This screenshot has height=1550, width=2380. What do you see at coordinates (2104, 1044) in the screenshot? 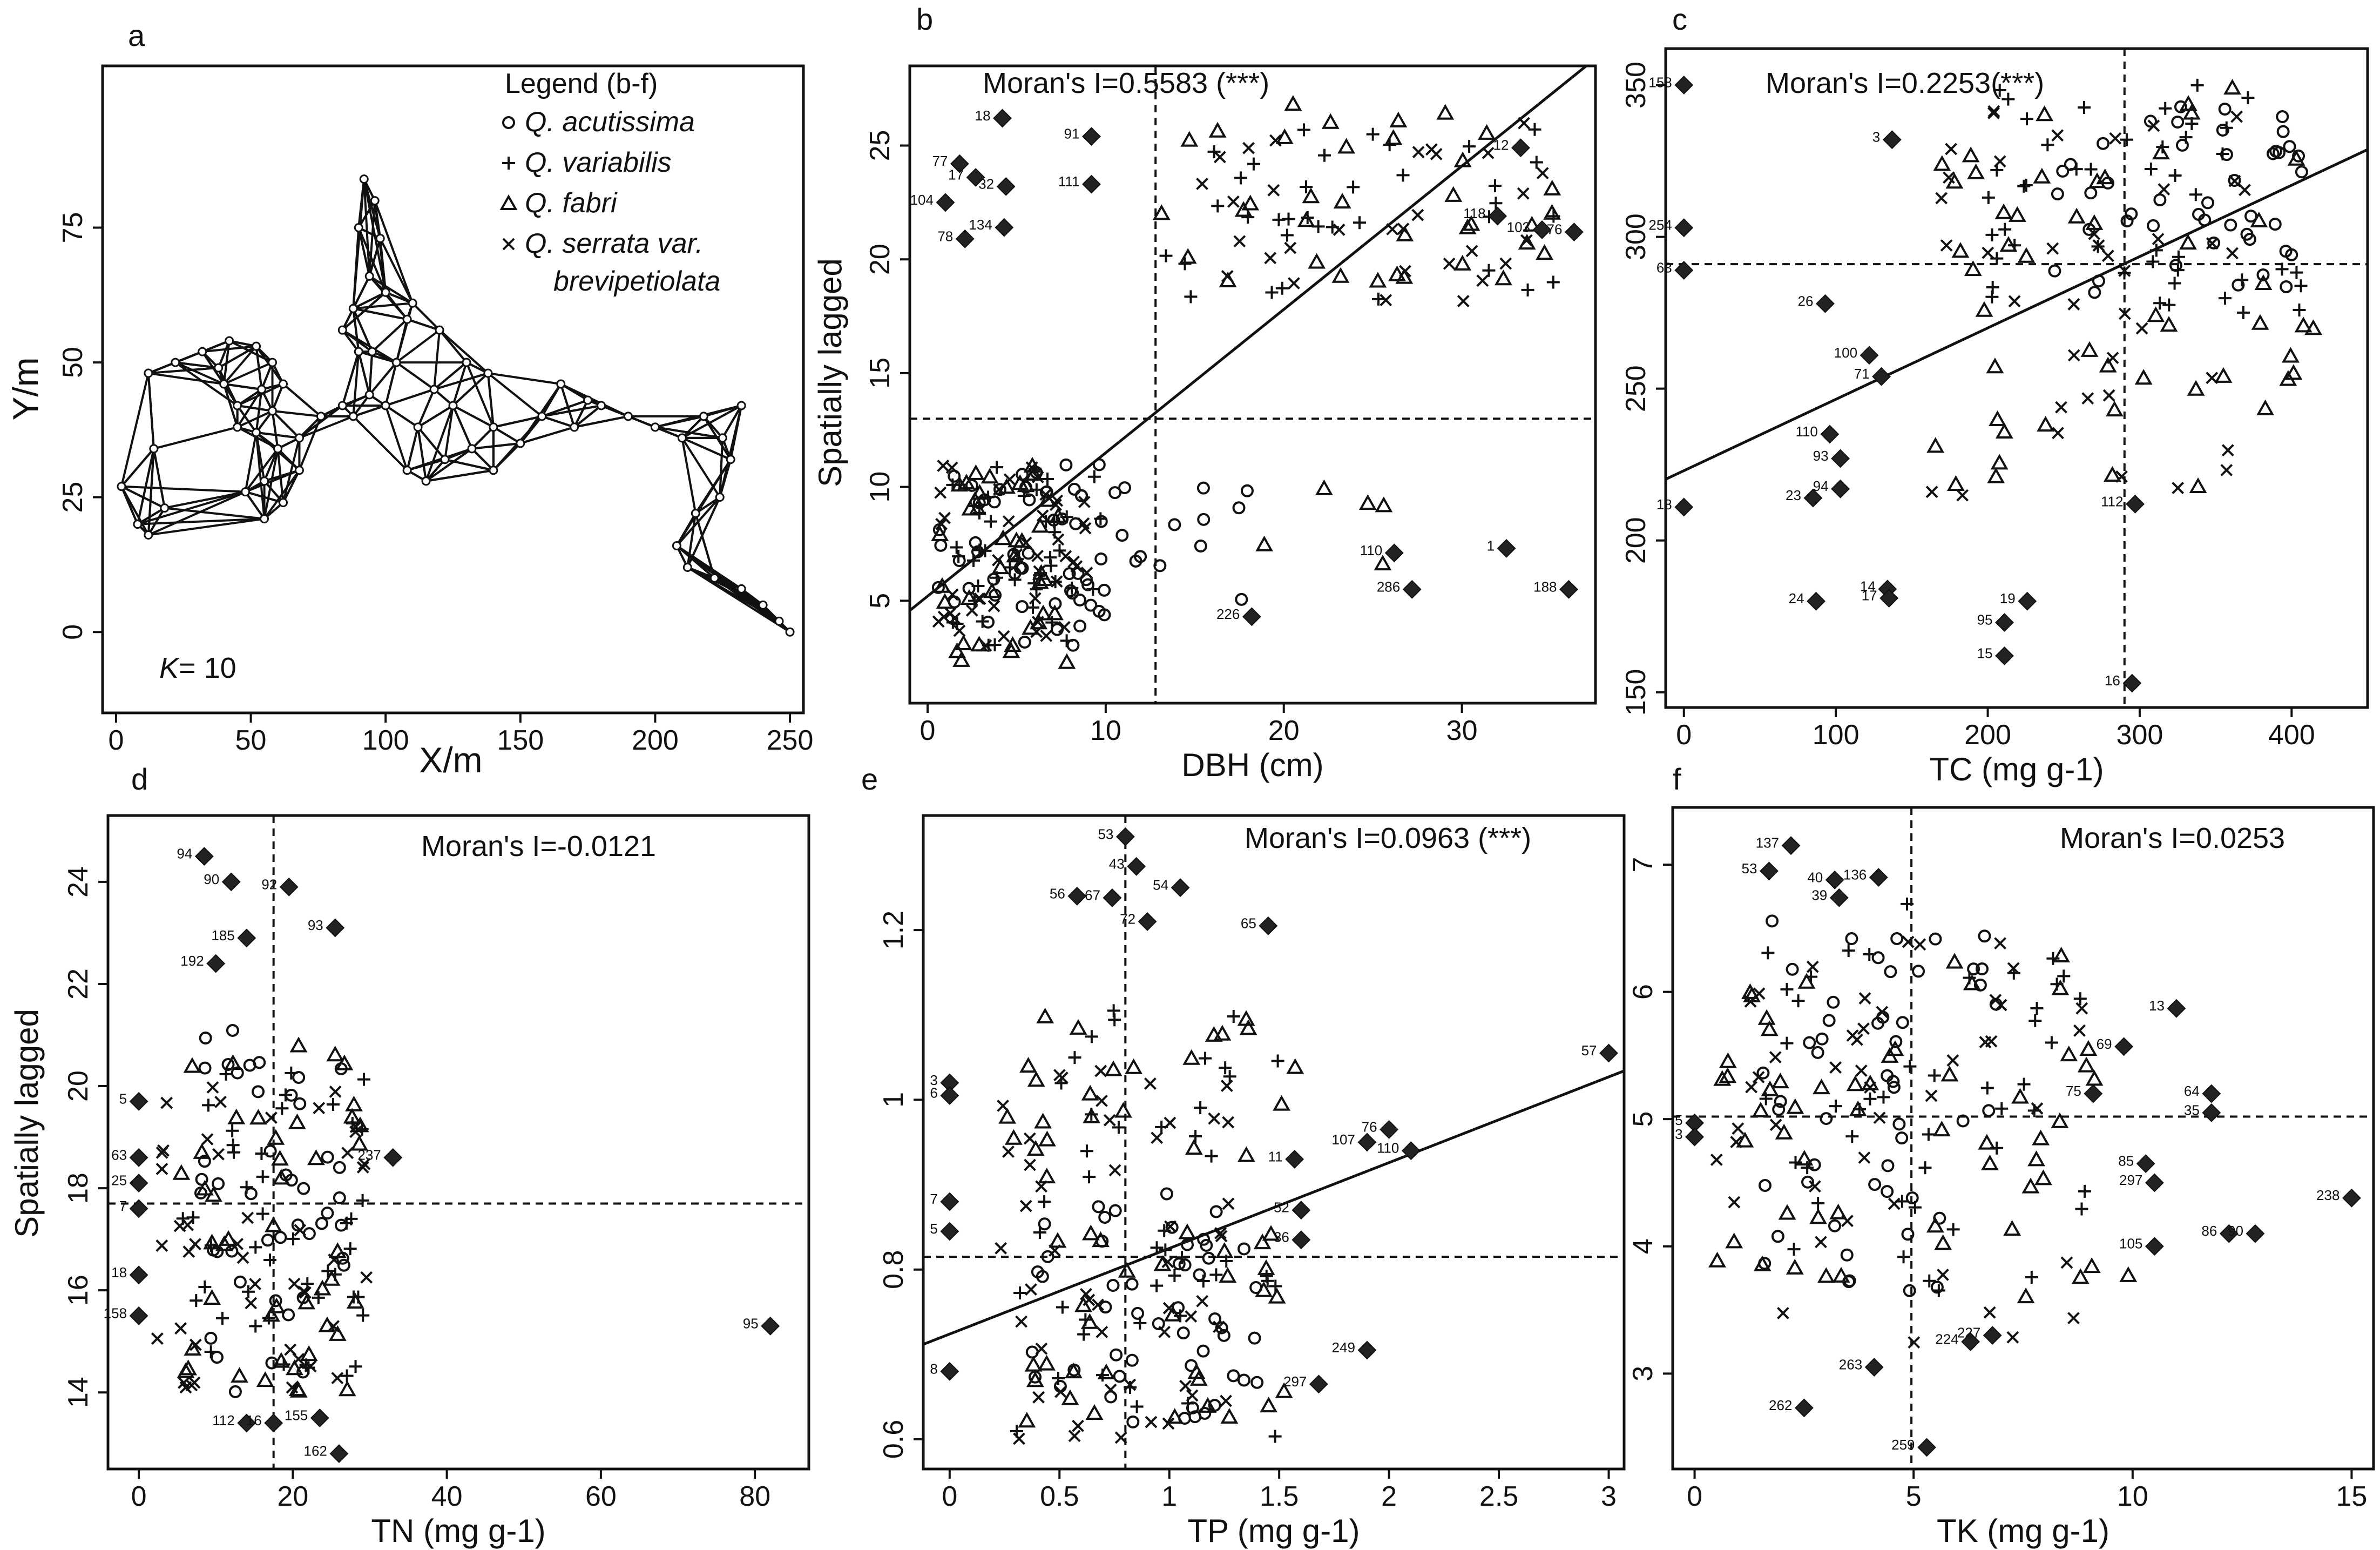
I see `outlier-label: 69` at bounding box center [2104, 1044].